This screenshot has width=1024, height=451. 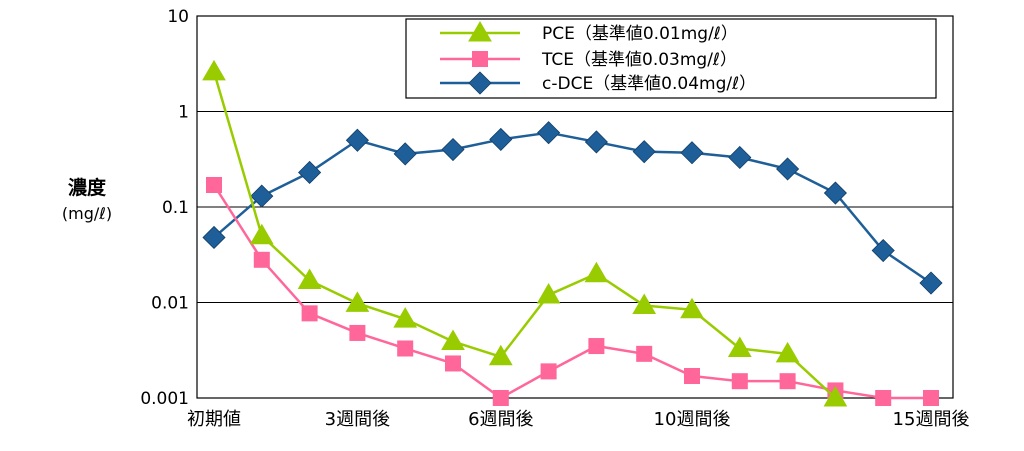 What do you see at coordinates (649, 84) in the screenshot?
I see `legend-label-2: c-DCE（基準値0.04mg/ℓ）` at bounding box center [649, 84].